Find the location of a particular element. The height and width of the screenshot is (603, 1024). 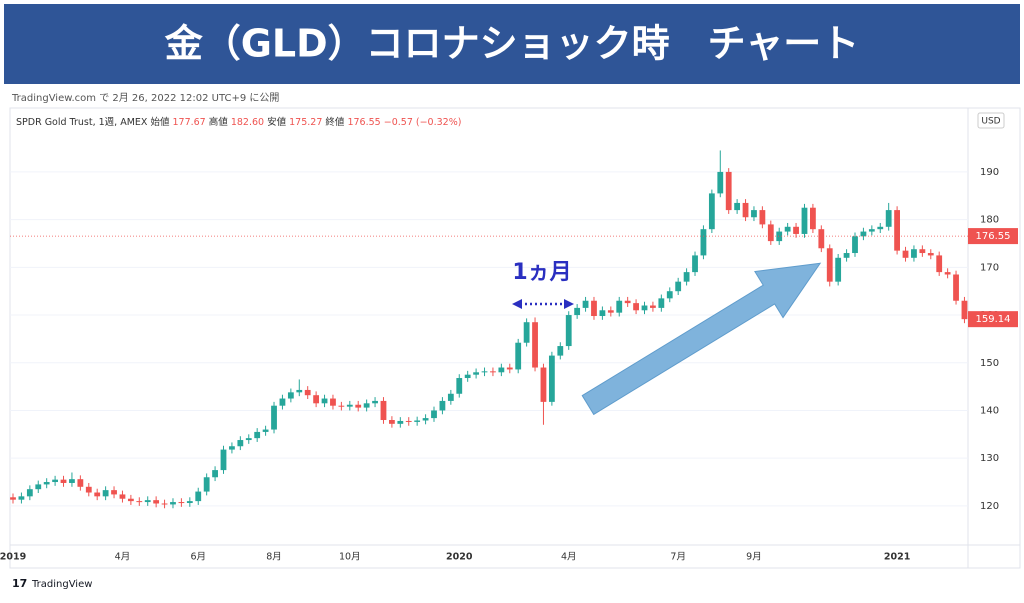

y-tick-label: 120 is located at coordinates (989, 506).